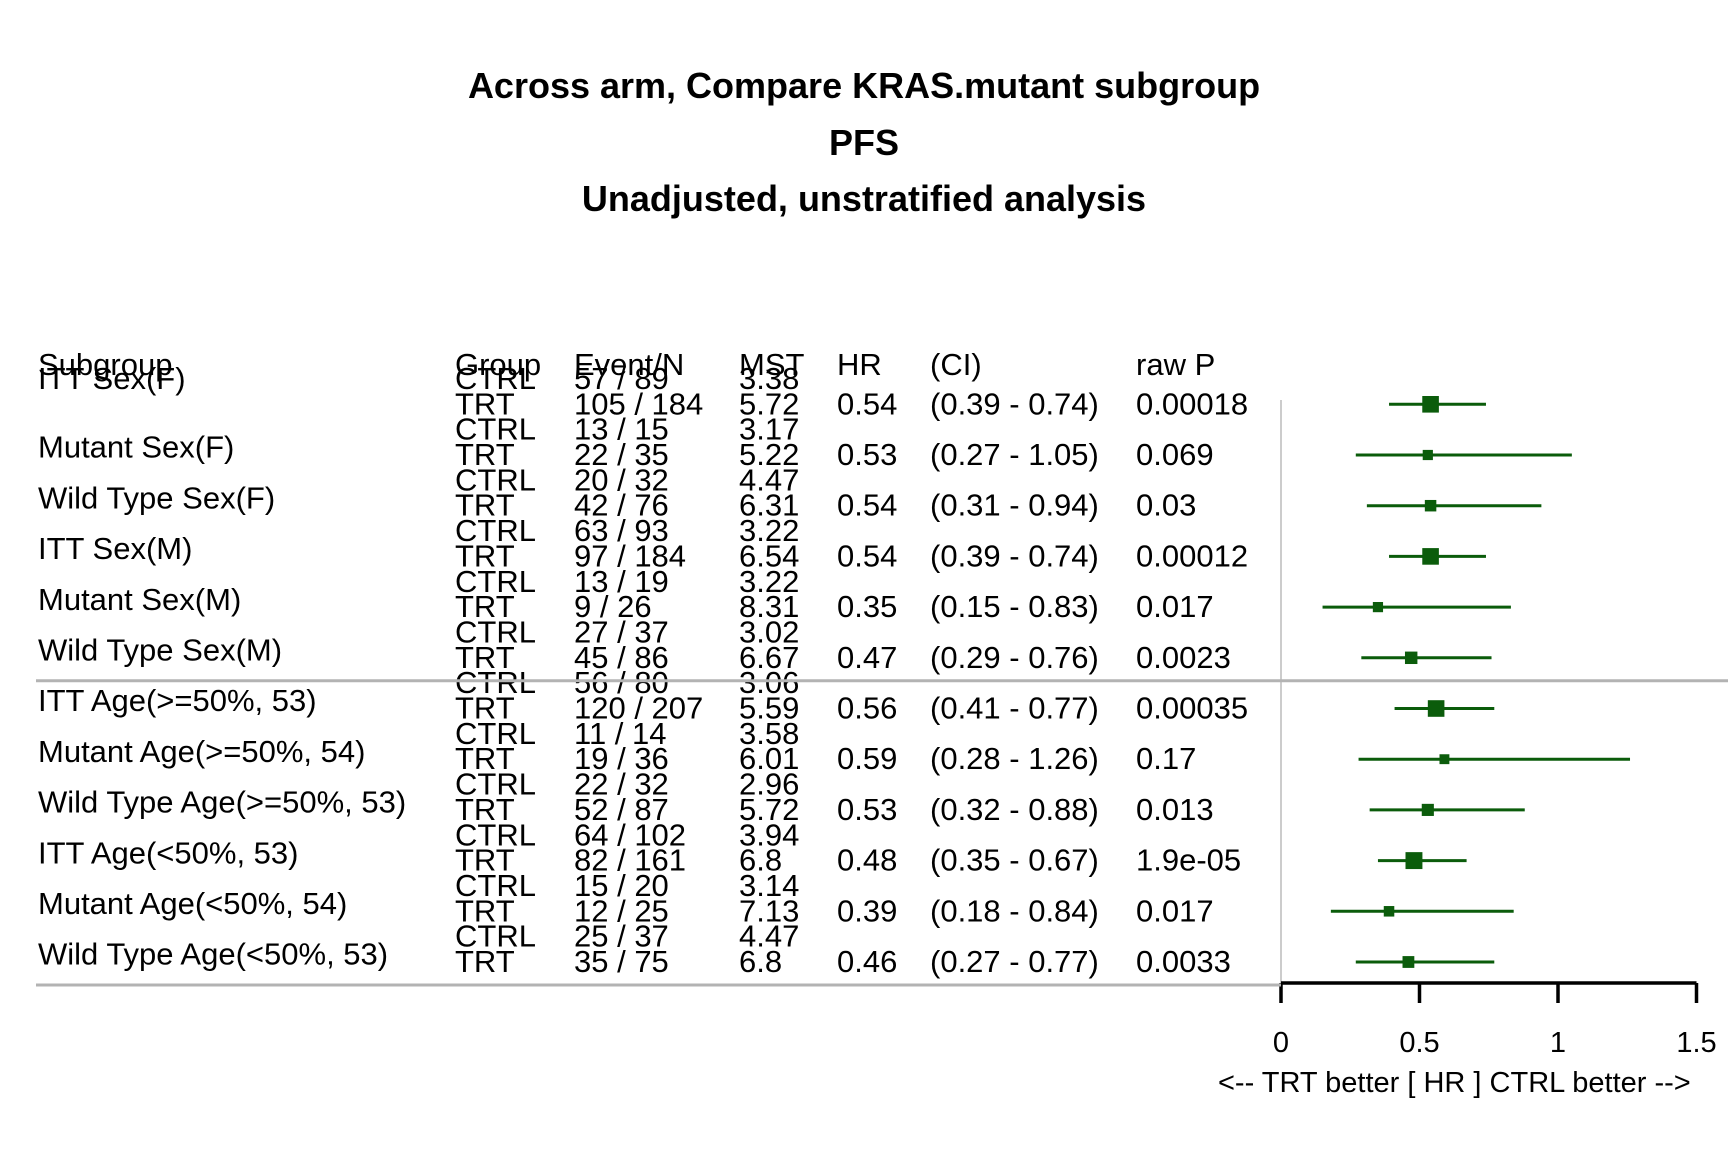  What do you see at coordinates (769, 505) in the screenshot?
I see `trt-mst: 6.31` at bounding box center [769, 505].